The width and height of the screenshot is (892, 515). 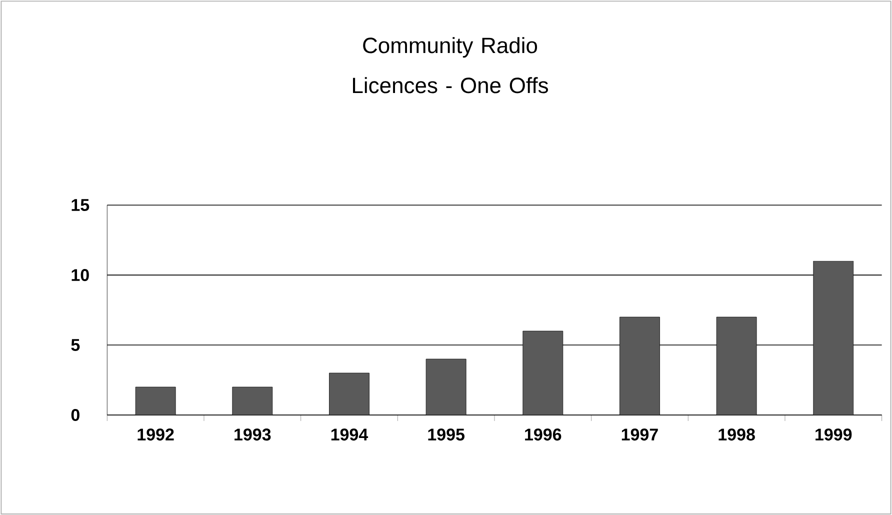 What do you see at coordinates (75, 414) in the screenshot?
I see `y-tick-label: 0` at bounding box center [75, 414].